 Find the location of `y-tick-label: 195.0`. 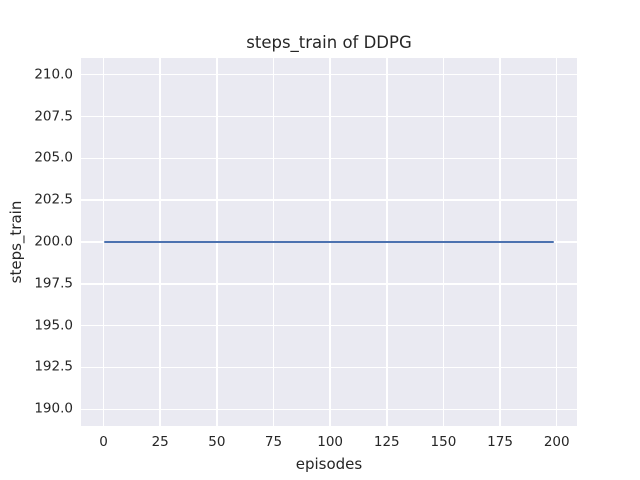

y-tick-label: 195.0 is located at coordinates (53, 324).